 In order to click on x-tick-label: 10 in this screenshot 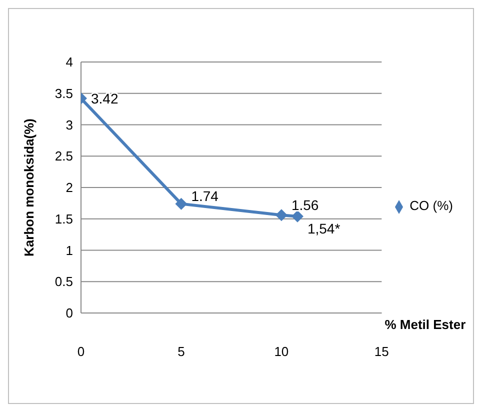, I will do `click(281, 352)`.